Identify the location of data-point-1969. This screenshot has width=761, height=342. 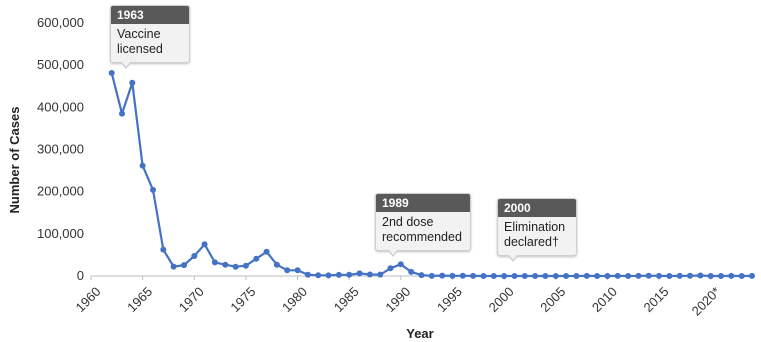
(184, 265).